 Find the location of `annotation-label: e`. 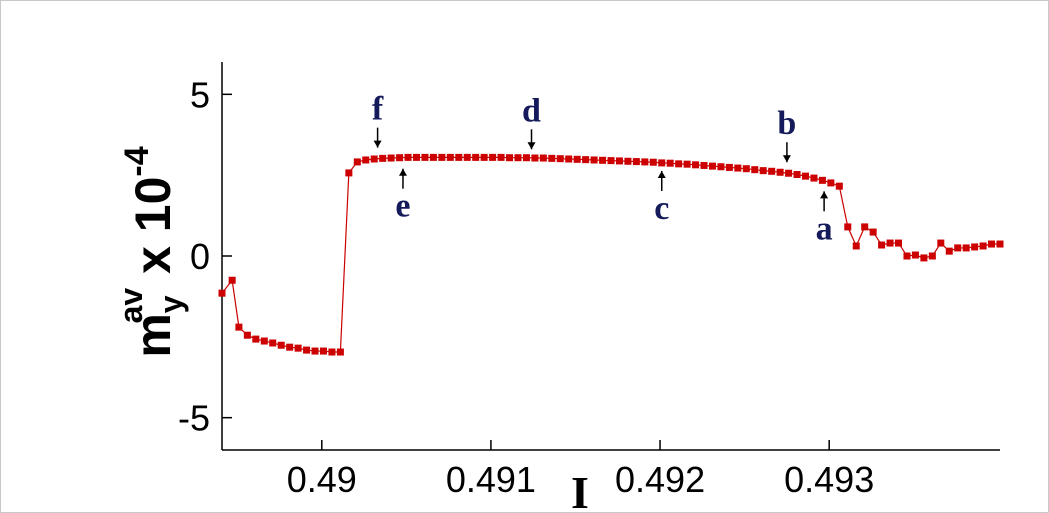

annotation-label: e is located at coordinates (402, 206).